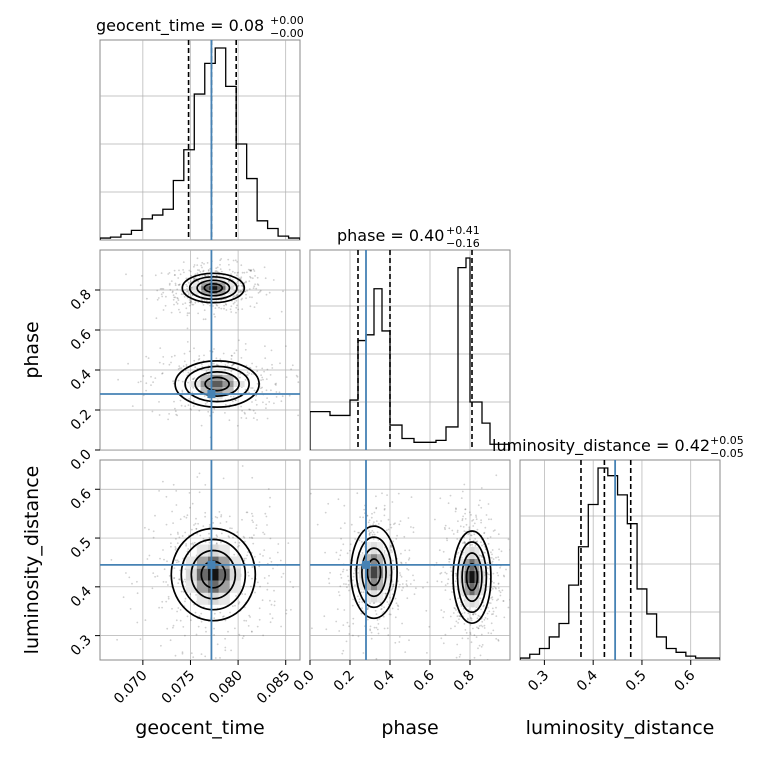 This screenshot has height=760, width=760. I want to click on x-tick-label: 0.4, so click(384, 680).